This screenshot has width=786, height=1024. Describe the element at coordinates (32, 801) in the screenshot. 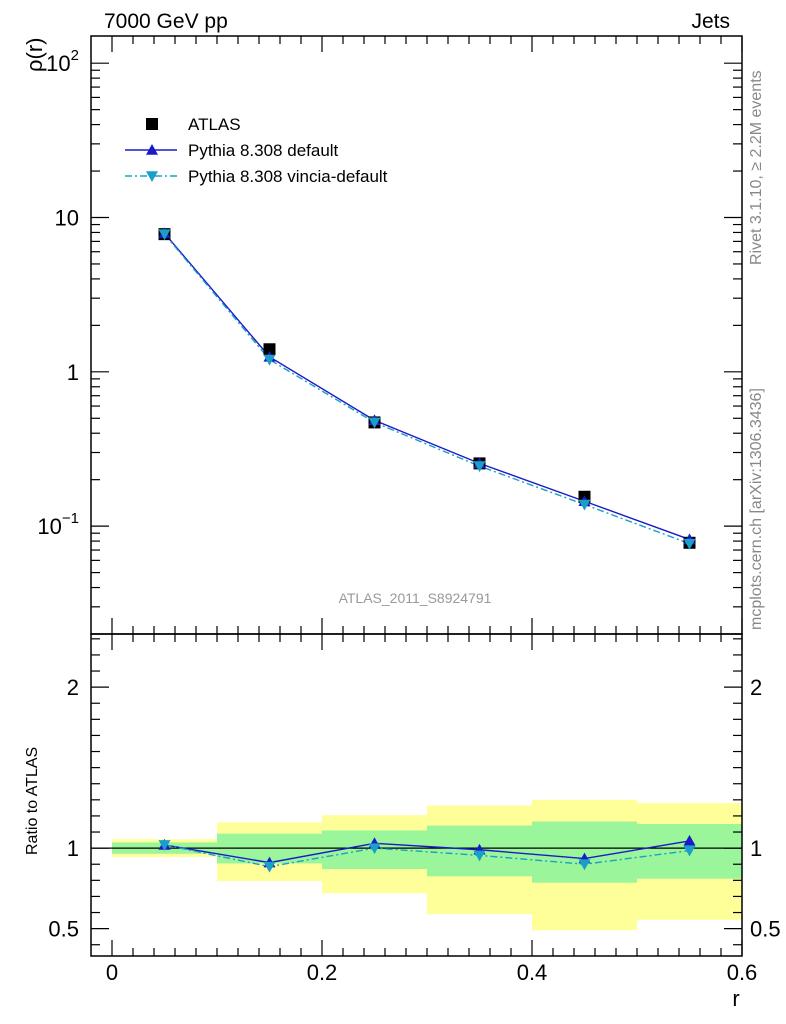

I see `ratio-y-axis-label: Ratio to ATLAS` at that location.